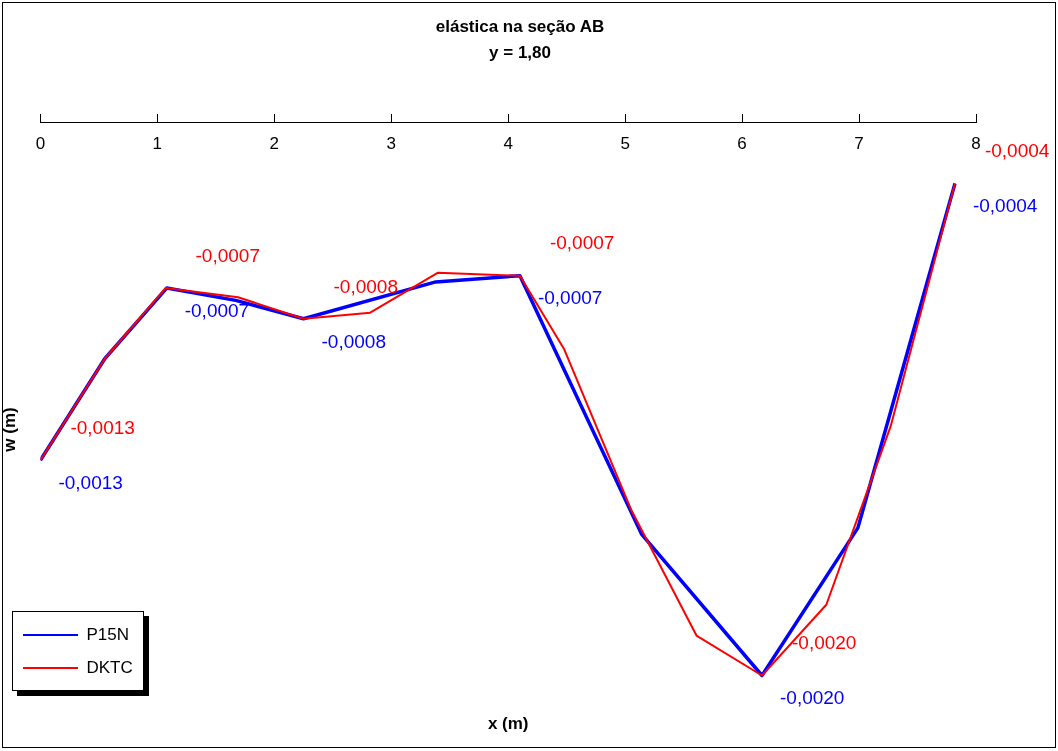 This screenshot has width=1058, height=751. Describe the element at coordinates (520, 27) in the screenshot. I see `chart-title: elástica na seção AB` at that location.